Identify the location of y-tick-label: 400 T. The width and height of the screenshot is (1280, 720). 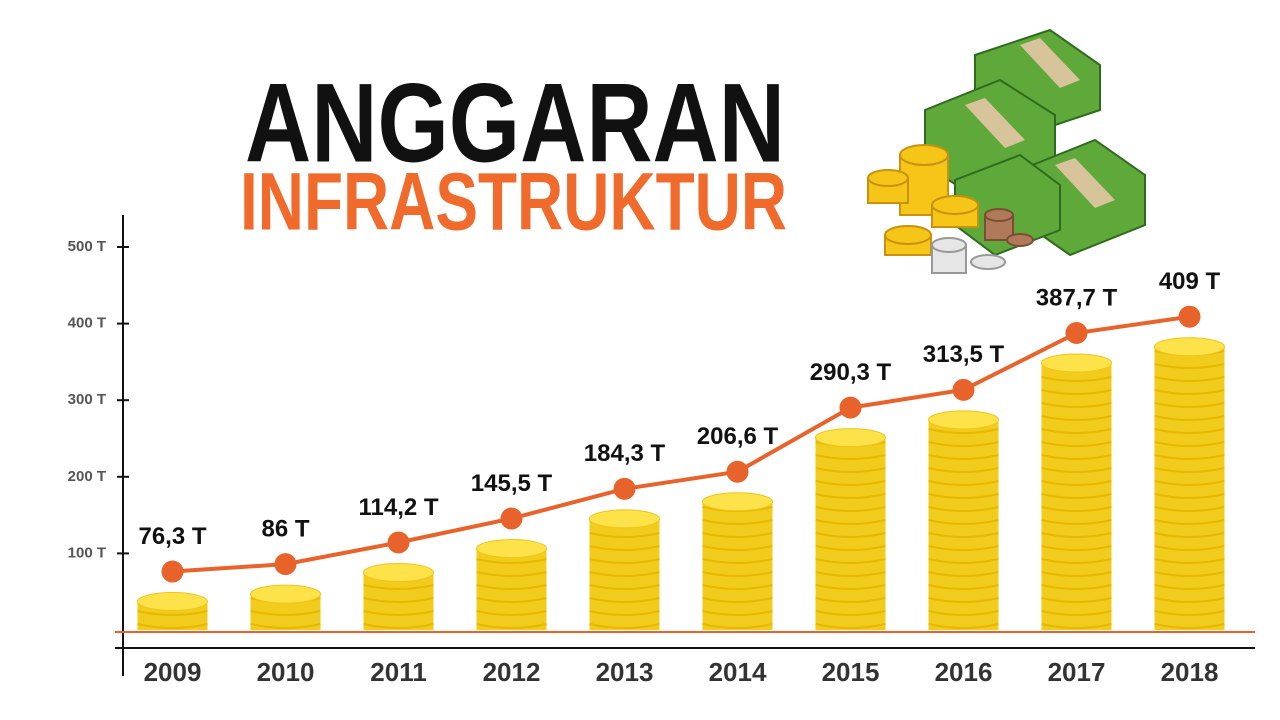
(87, 323).